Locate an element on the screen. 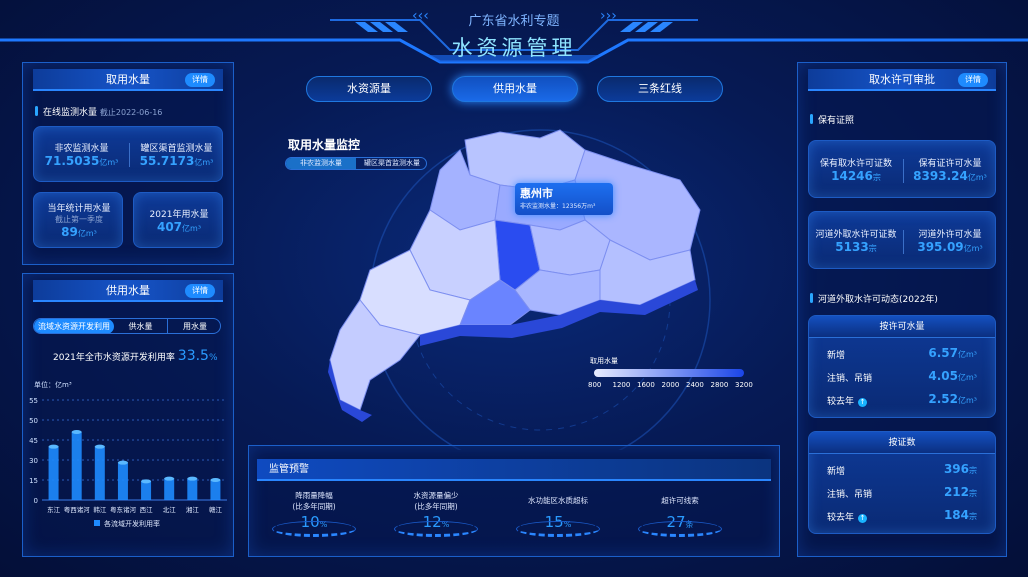  left-chevrons-icon: ‹‹‹ is located at coordinates (420, 16).